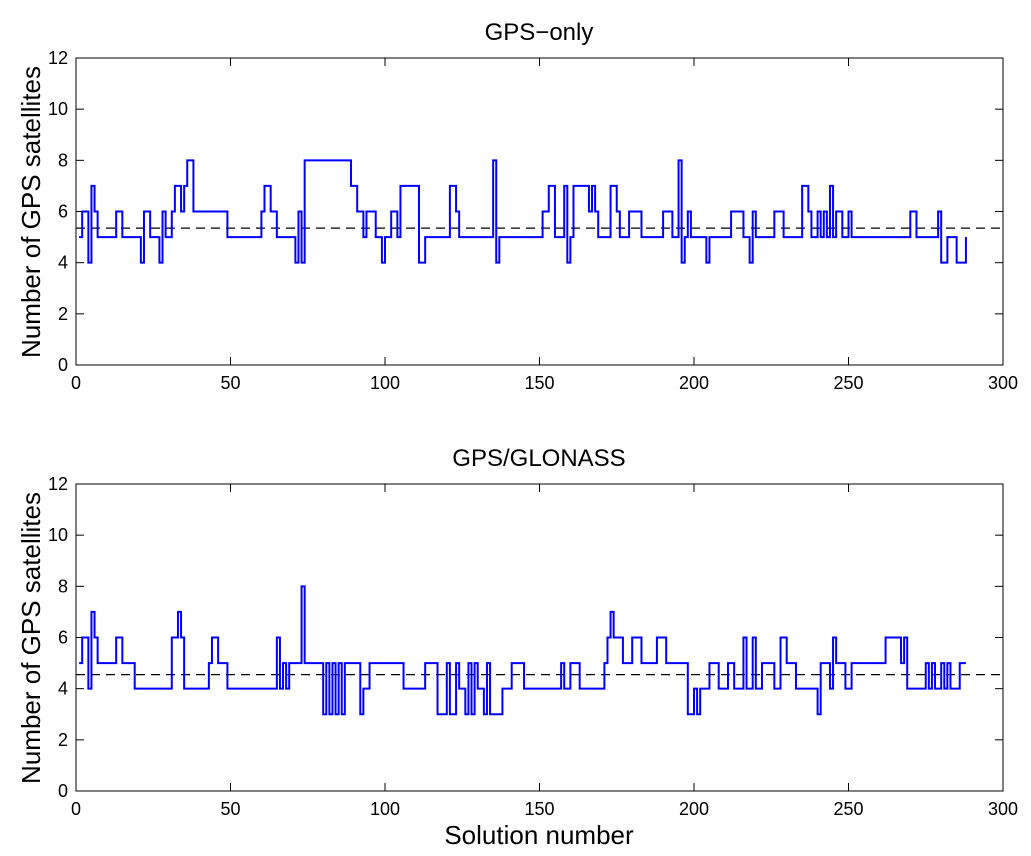 This screenshot has height=856, width=1031. I want to click on chart-title: GPS/GLONASS, so click(538, 458).